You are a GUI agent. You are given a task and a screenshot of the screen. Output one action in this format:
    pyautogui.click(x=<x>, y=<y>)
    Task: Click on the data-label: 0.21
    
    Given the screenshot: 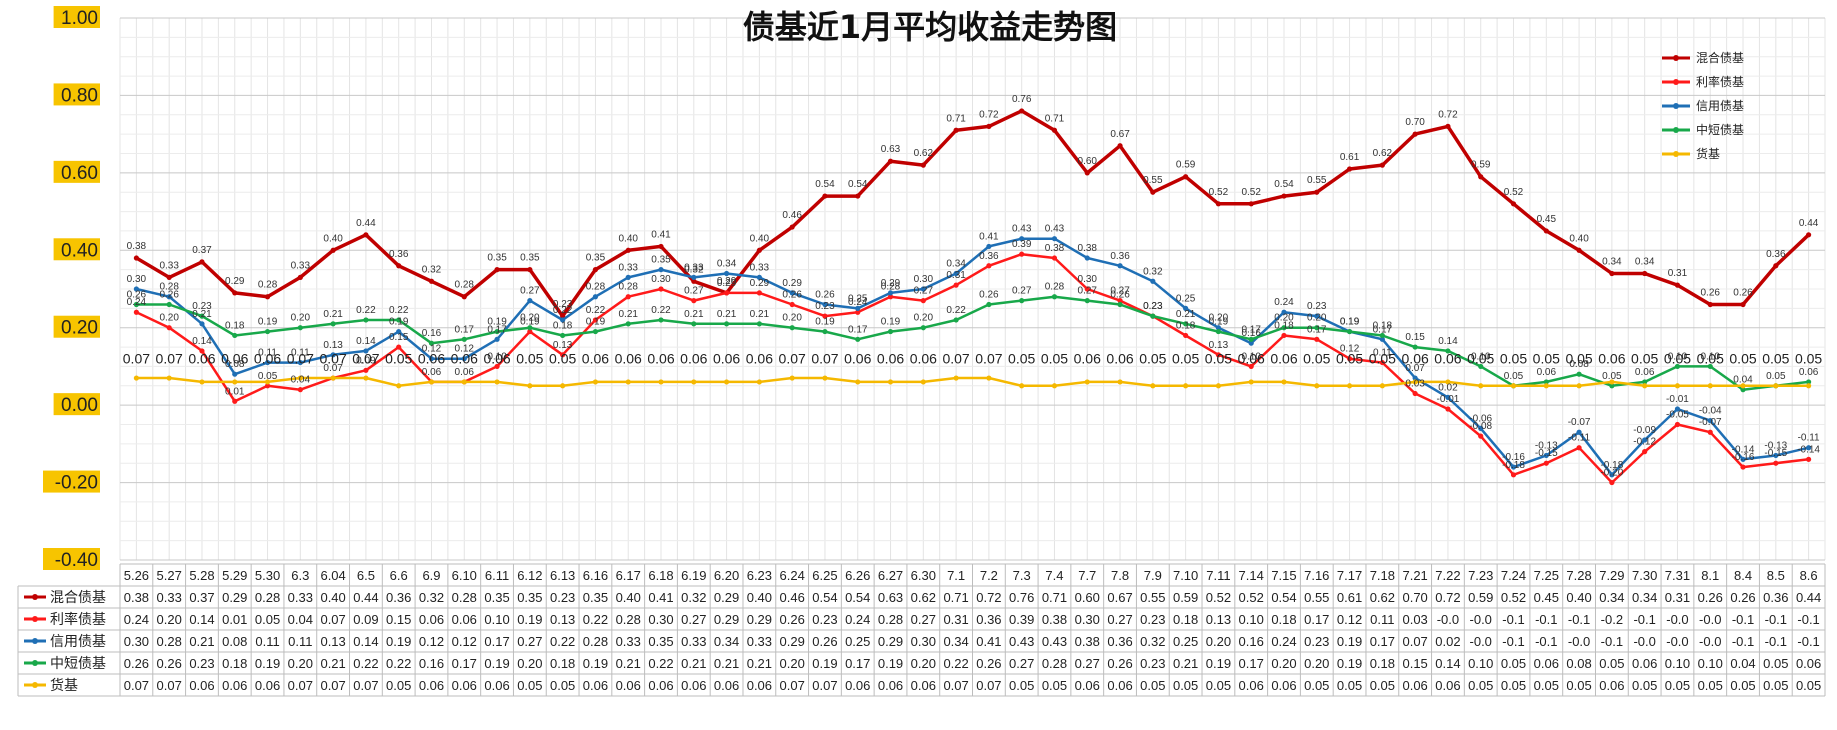 What is the action you would take?
    pyautogui.click(x=727, y=314)
    